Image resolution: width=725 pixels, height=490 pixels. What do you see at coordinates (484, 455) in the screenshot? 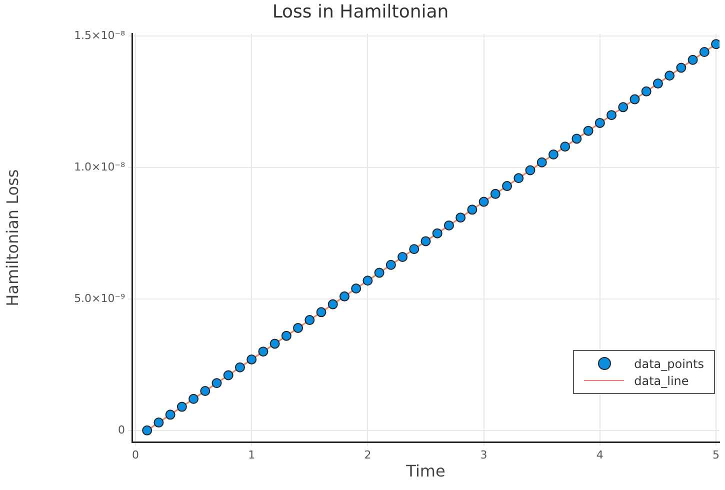
I see `x-tick-label: 3` at bounding box center [484, 455].